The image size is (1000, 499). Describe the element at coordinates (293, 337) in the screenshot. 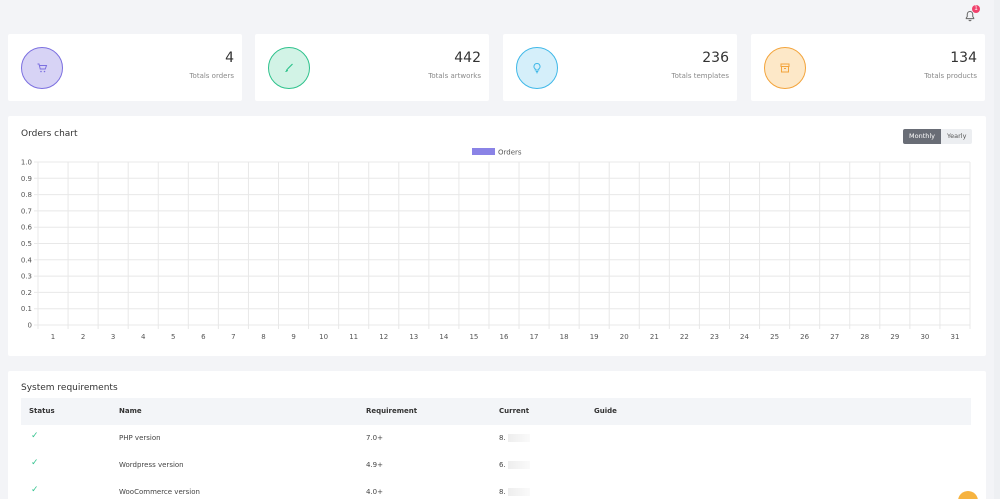

I see `x-tick-label: 9` at that location.